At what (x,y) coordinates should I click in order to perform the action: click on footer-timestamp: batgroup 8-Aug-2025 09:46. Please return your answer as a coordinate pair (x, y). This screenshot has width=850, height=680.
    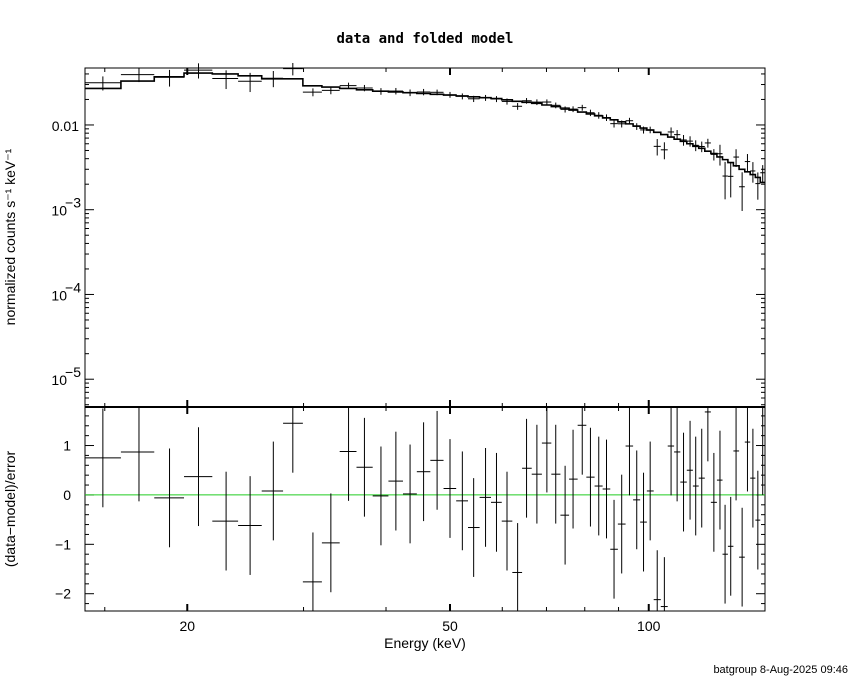
    Looking at the image, I should click on (780, 670).